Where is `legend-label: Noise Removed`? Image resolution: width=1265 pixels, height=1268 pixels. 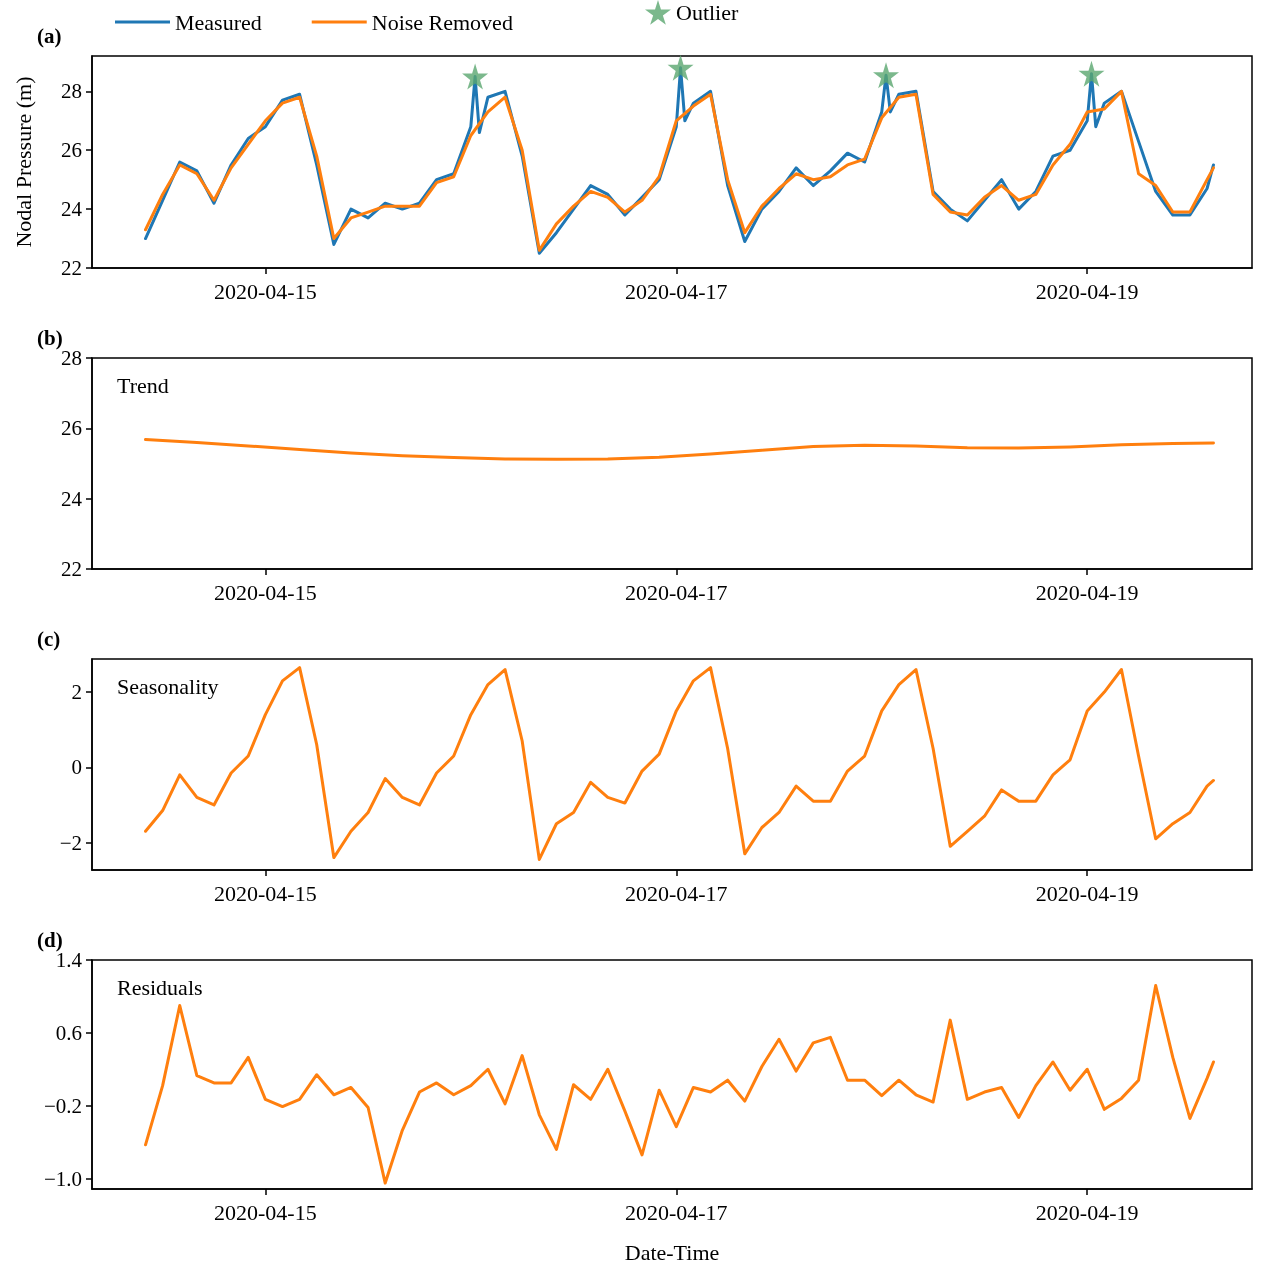
legend-label: Noise Removed is located at coordinates (442, 22).